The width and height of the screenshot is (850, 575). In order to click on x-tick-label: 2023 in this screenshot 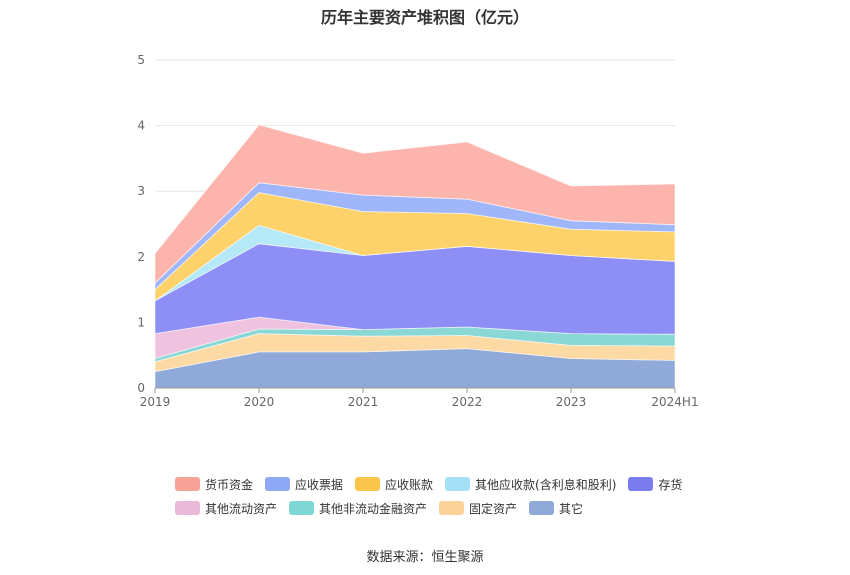, I will do `click(571, 402)`.